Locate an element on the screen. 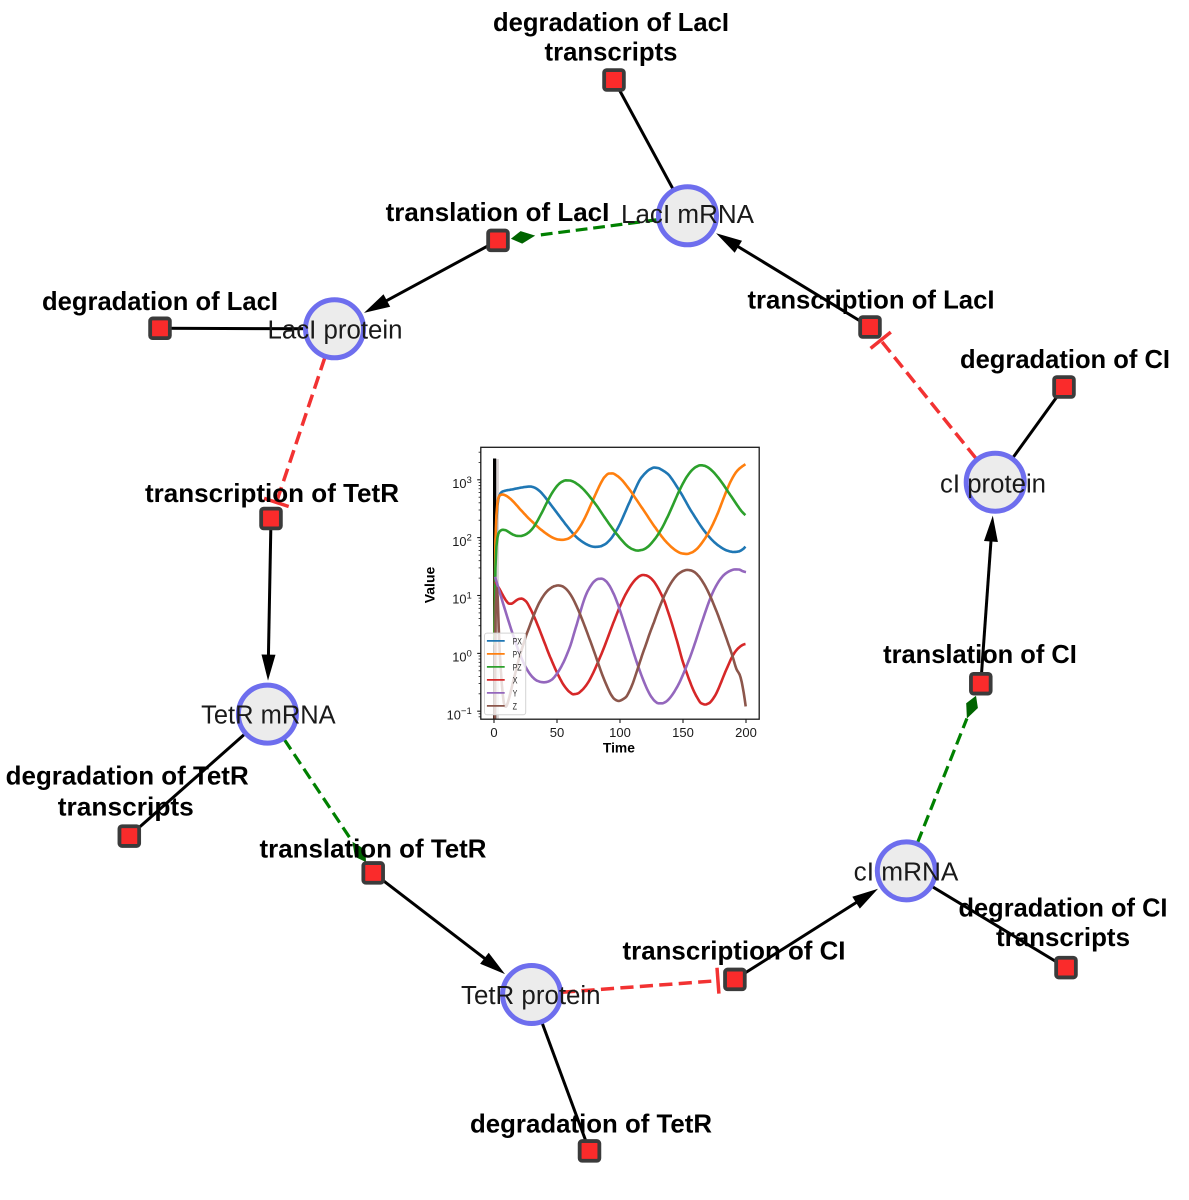 The image size is (1189, 1200). svg-text: 150 is located at coordinates (683, 732).